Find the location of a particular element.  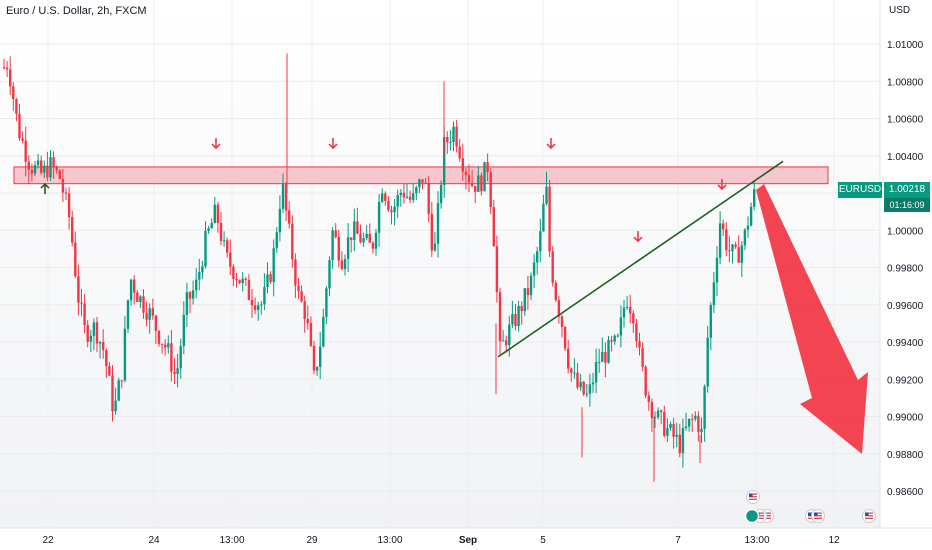

price-tick-label: 0.99200 is located at coordinates (905, 380).